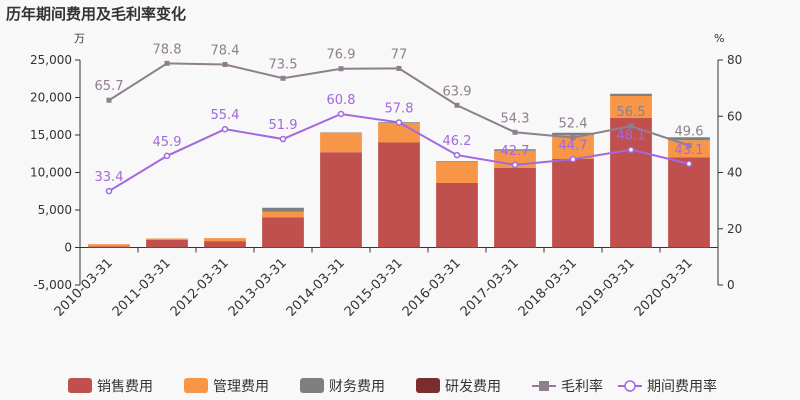  What do you see at coordinates (473, 387) in the screenshot?
I see `legend-label: 研发费用` at bounding box center [473, 387].